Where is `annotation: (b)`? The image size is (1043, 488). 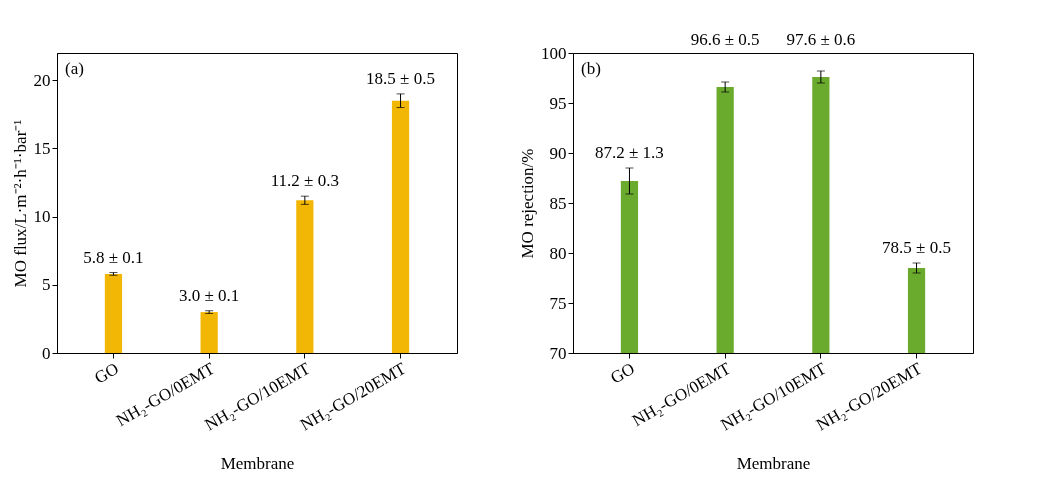 annotation: (b) is located at coordinates (591, 68).